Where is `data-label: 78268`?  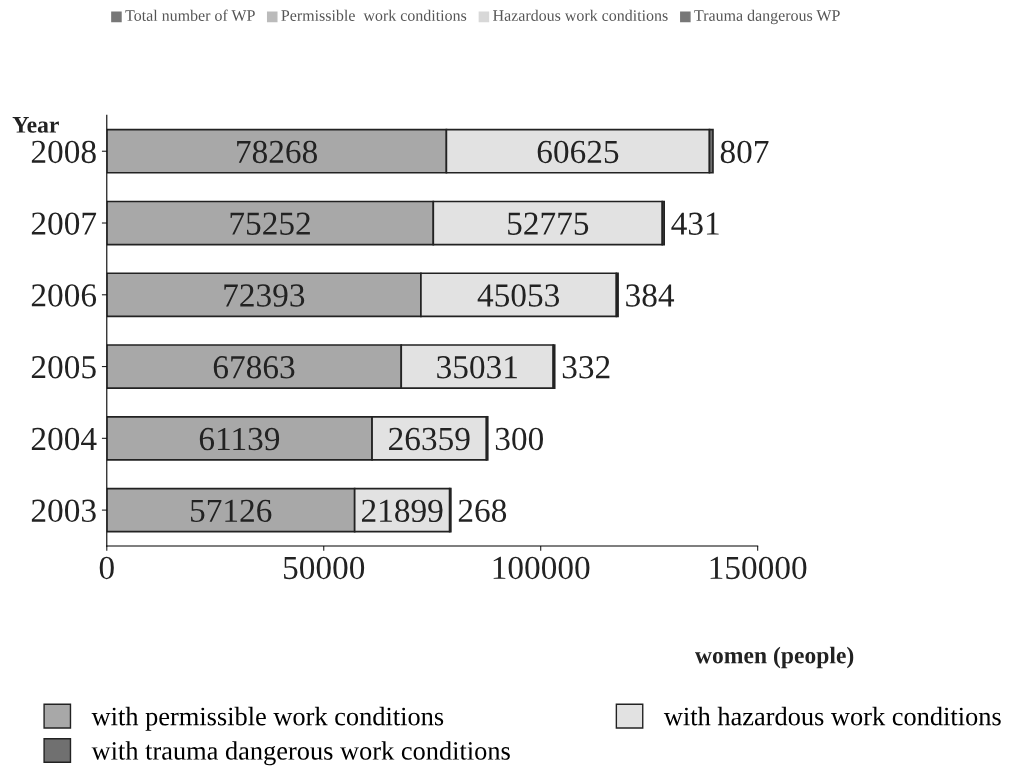
data-label: 78268 is located at coordinates (277, 152).